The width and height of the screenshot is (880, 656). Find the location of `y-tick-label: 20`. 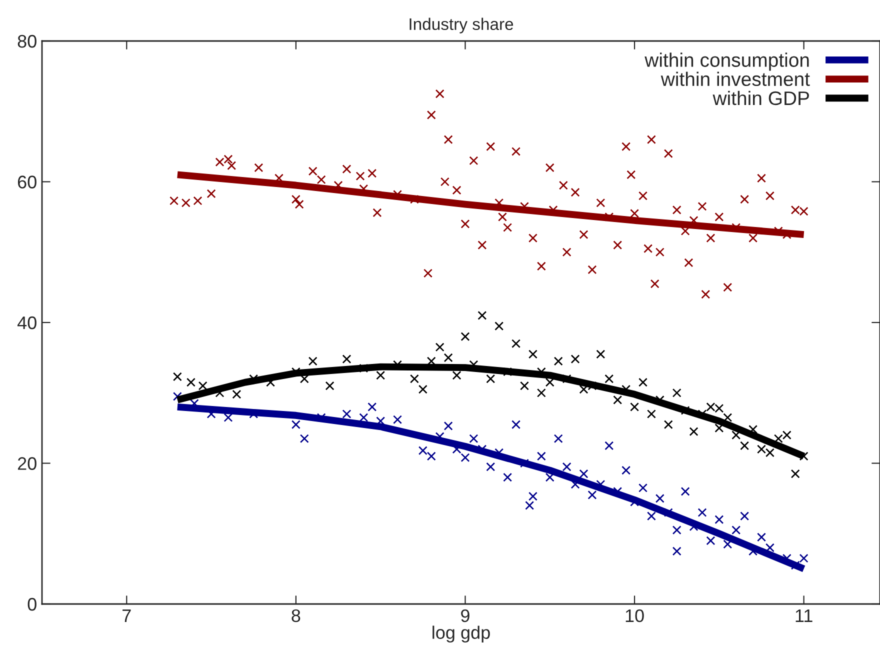

y-tick-label: 20 is located at coordinates (27, 463).